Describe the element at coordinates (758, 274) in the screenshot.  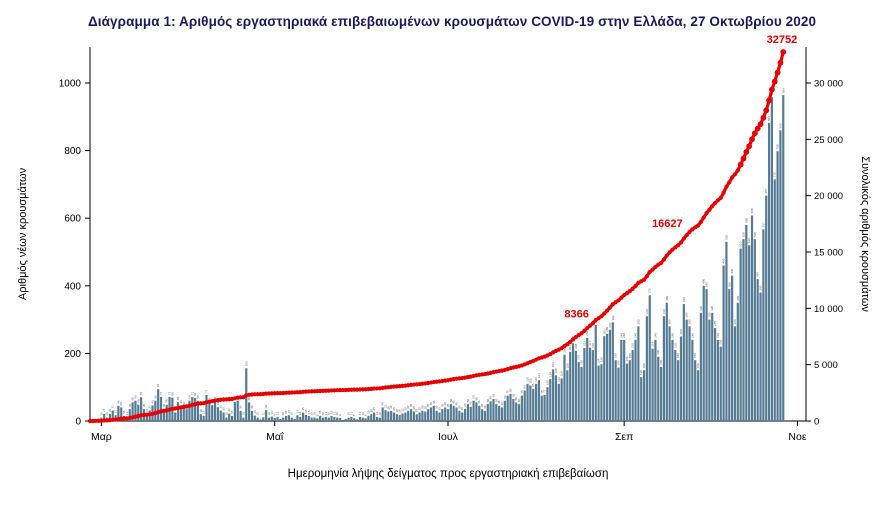
I see `bar-value-label: 420` at that location.